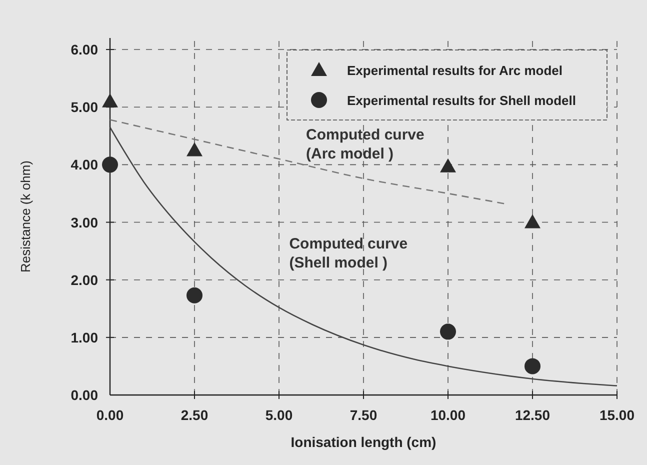 The image size is (647, 465). I want to click on x-tick-label: 10.00, so click(448, 415).